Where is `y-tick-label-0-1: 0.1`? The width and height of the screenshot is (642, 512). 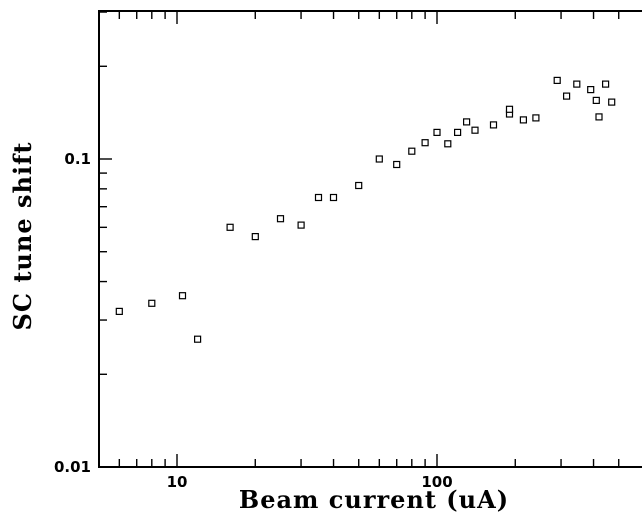 y-tick-label-0-1: 0.1 is located at coordinates (77, 159).